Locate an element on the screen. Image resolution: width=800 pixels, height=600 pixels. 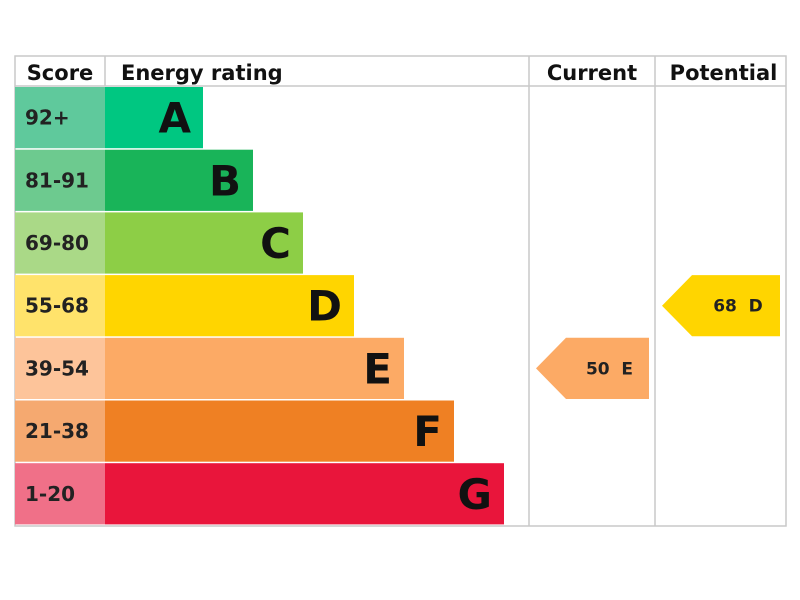
score-label: 39-54 is located at coordinates (57, 368).